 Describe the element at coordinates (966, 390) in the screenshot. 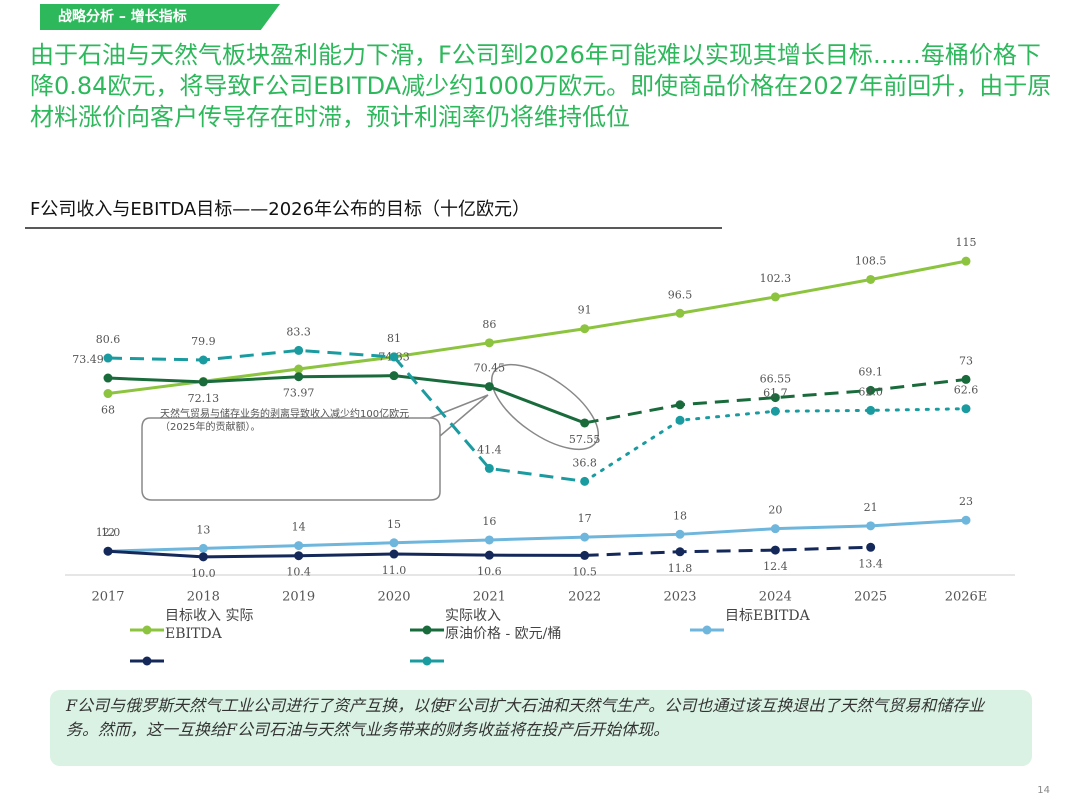

I see `data-label: 62.6` at that location.